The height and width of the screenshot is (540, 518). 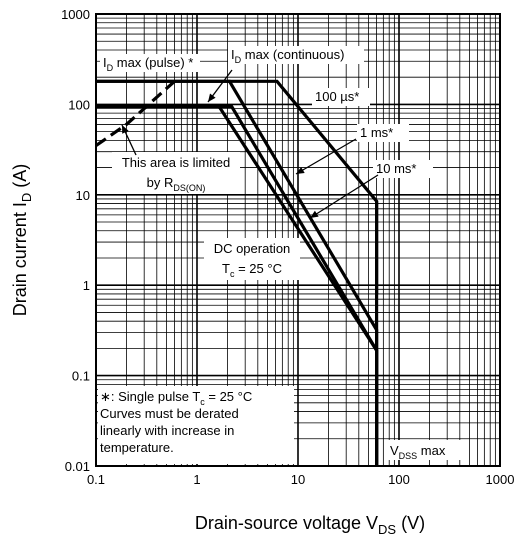 I want to click on y-tick-label: 0.1, so click(x=81, y=376).